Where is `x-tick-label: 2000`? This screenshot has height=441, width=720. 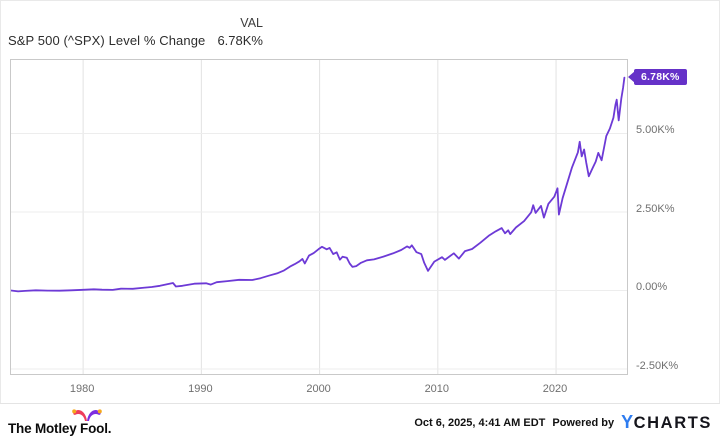 x-tick-label: 2000 is located at coordinates (318, 389).